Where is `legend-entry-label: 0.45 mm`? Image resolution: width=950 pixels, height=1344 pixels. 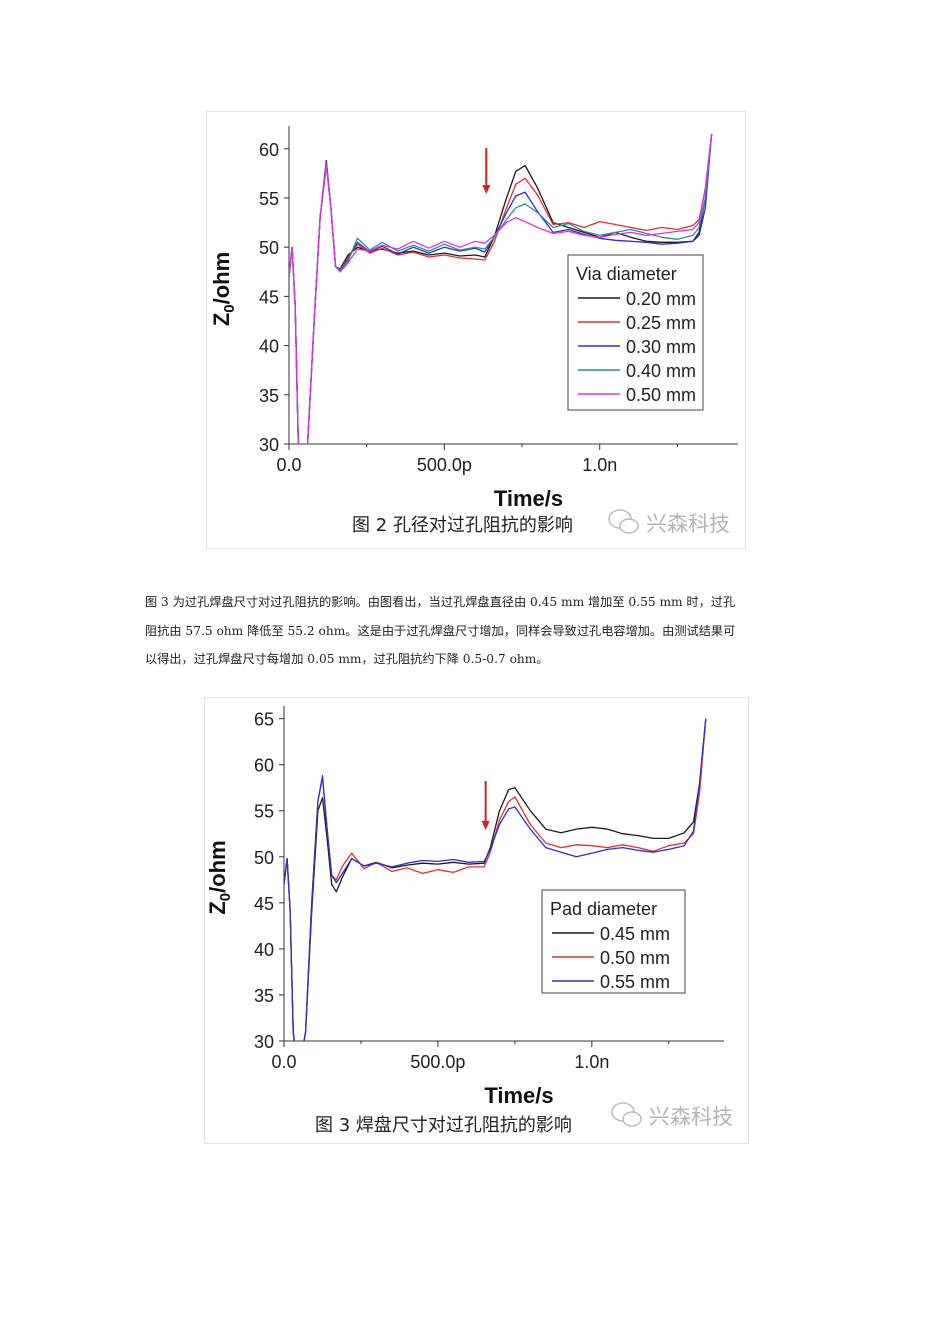
legend-entry-label: 0.45 mm is located at coordinates (635, 934).